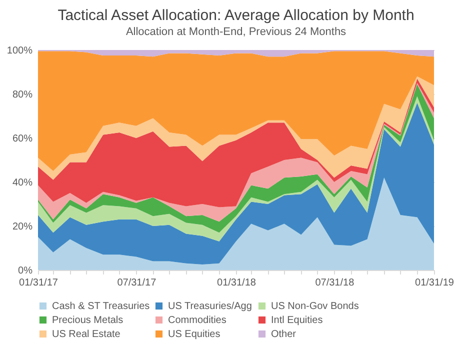 Image resolution: width=474 pixels, height=345 pixels. Describe the element at coordinates (194, 334) in the screenshot. I see `legend-label: US Equities` at that location.